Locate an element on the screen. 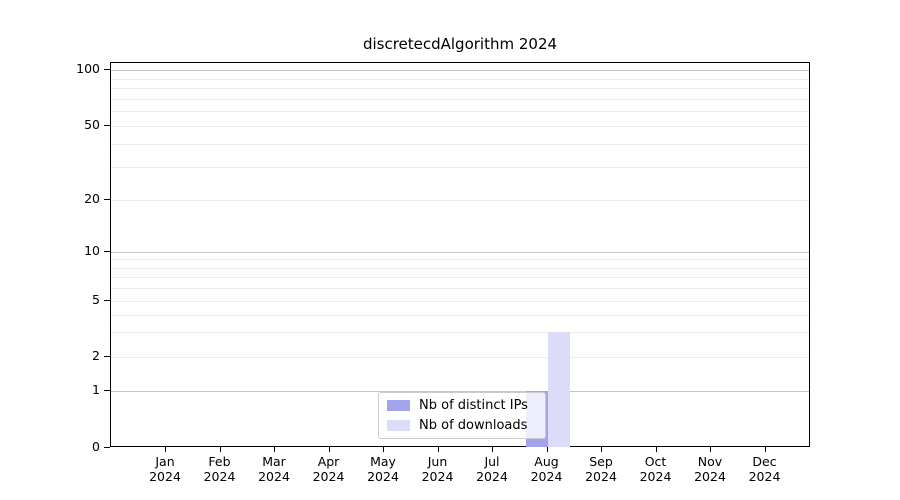 This screenshot has width=900, height=500. x-tick-mark-jan-2024 is located at coordinates (165, 449).